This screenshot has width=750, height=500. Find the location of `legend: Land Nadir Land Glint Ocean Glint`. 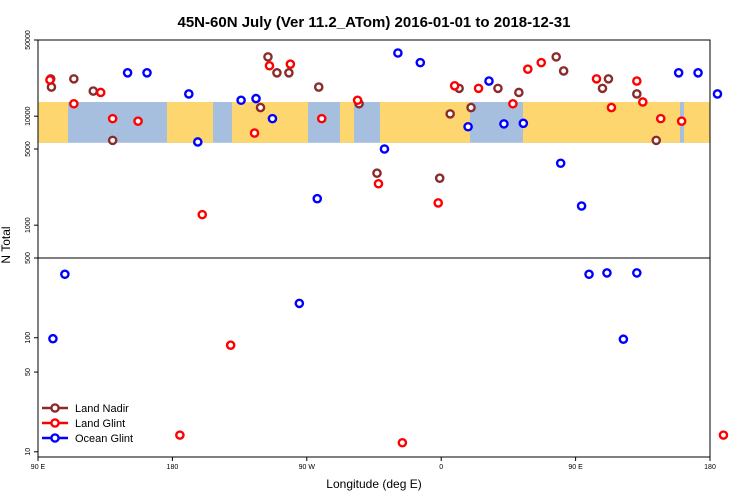

legend: Land Nadir Land Glint Ocean Glint is located at coordinates (87, 424).